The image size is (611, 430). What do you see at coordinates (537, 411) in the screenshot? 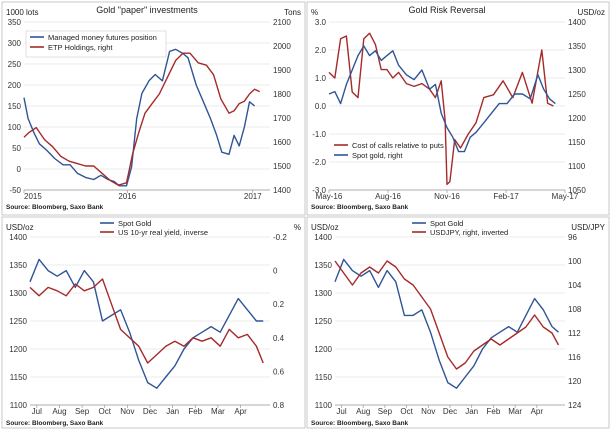
I see `x-tick-label: Apr` at bounding box center [537, 411].